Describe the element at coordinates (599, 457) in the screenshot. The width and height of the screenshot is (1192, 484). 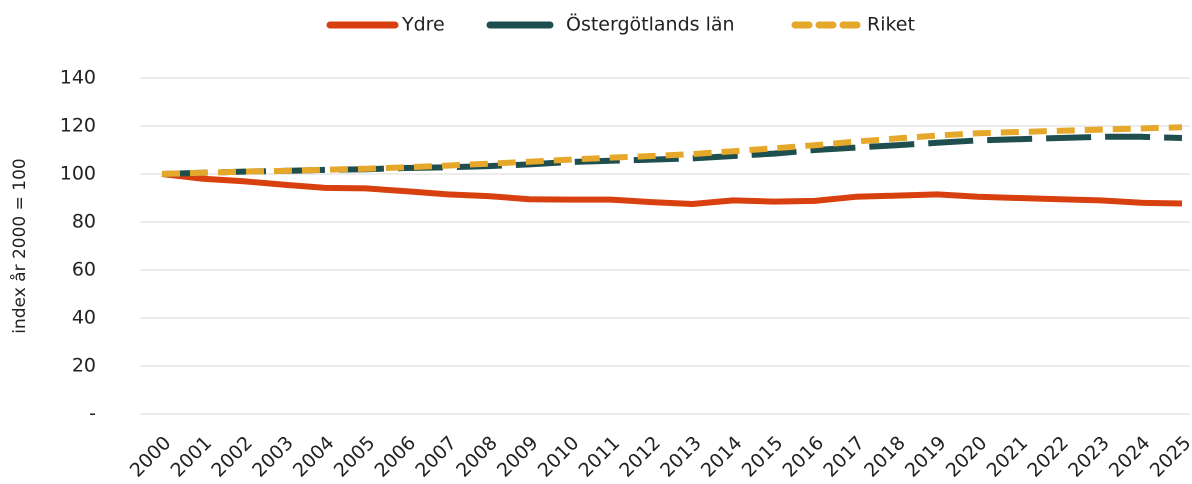
I see `x-tick-label: 2011` at that location.